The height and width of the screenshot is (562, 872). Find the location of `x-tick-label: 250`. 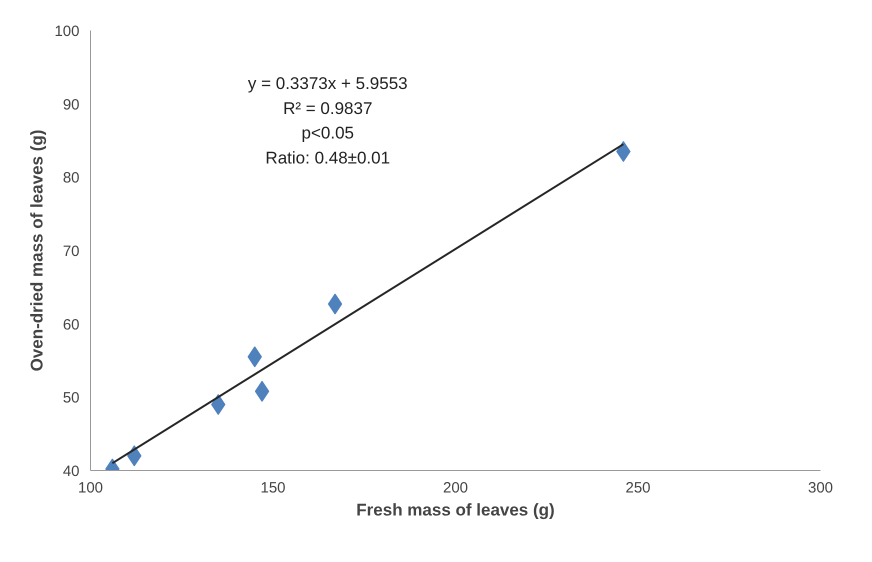

x-tick-label: 250 is located at coordinates (638, 488).